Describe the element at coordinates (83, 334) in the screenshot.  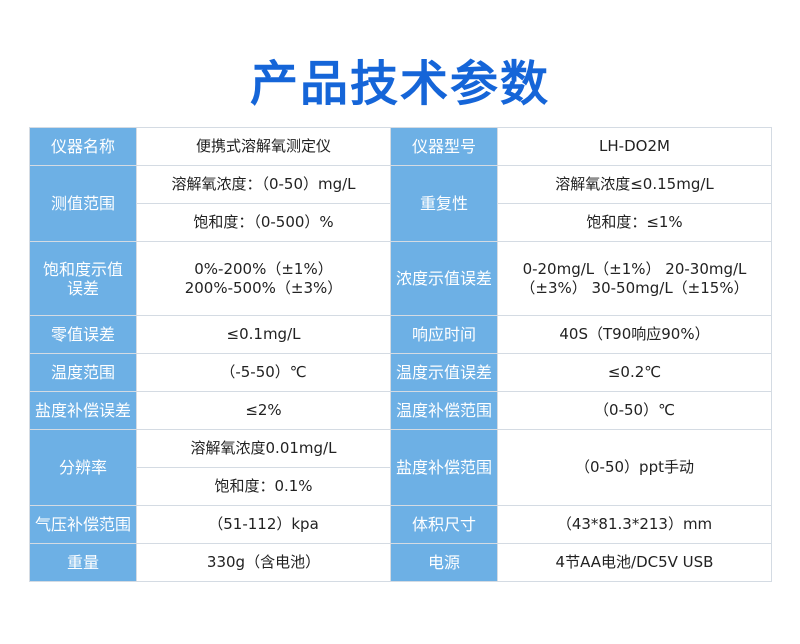
I see `zero-error-label: 零值误差` at that location.